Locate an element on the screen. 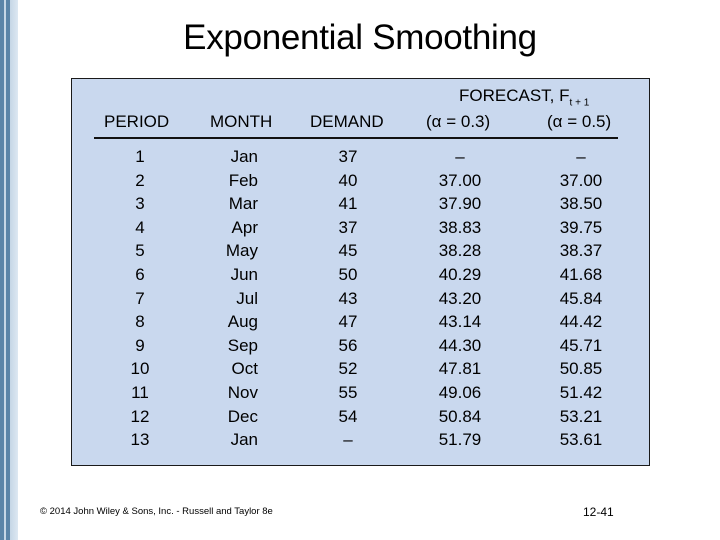 This screenshot has height=540, width=720. cell-demand: 55 is located at coordinates (348, 392).